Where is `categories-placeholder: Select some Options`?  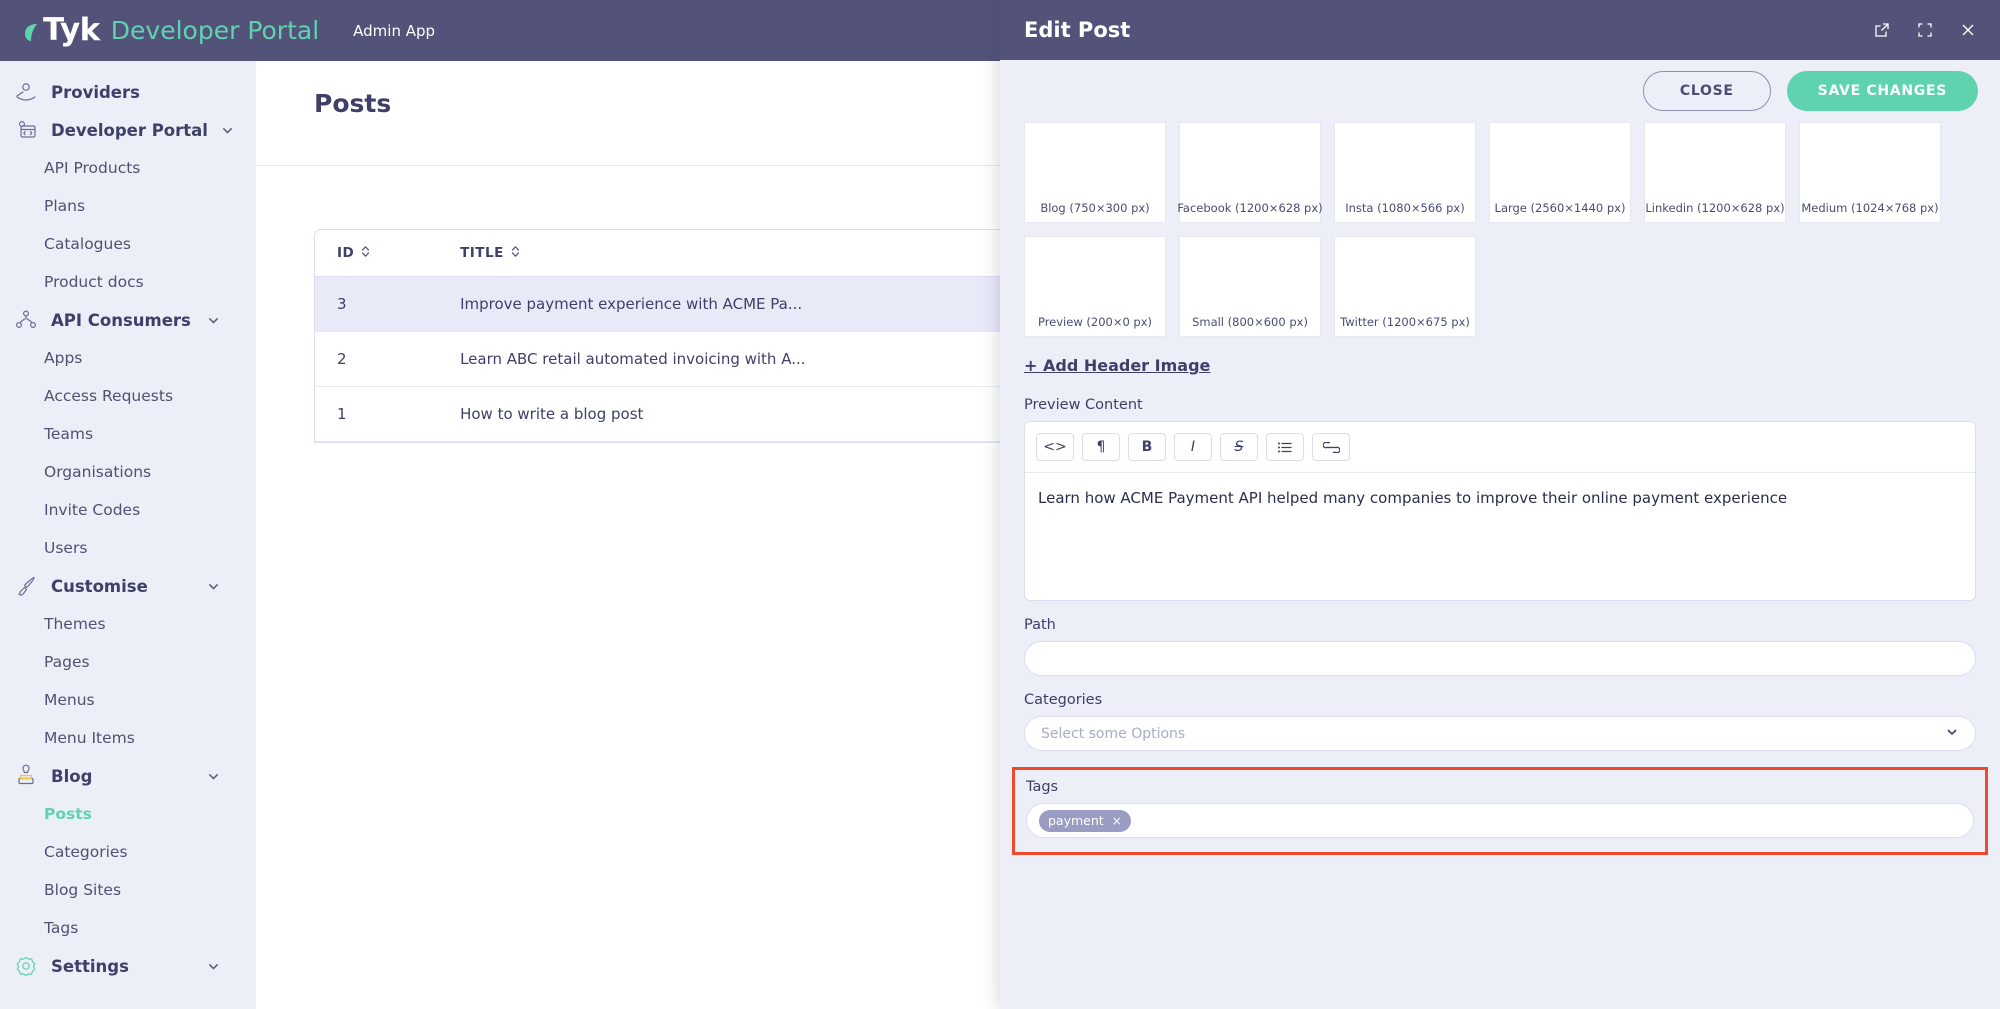
categories-placeholder: Select some Options is located at coordinates (1113, 733).